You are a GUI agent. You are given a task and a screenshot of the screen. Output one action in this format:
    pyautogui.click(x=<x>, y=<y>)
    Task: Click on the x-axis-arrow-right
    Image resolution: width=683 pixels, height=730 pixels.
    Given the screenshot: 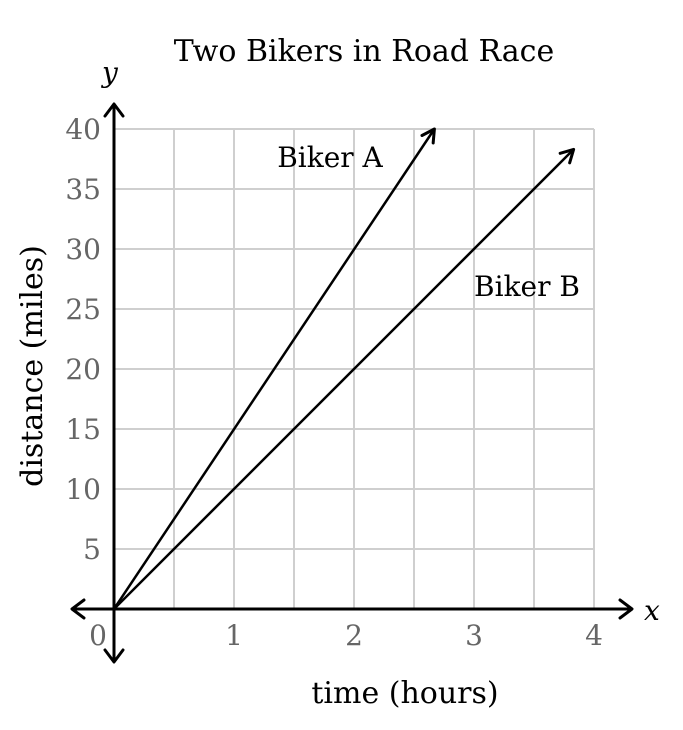 What is the action you would take?
    pyautogui.click(x=626, y=609)
    